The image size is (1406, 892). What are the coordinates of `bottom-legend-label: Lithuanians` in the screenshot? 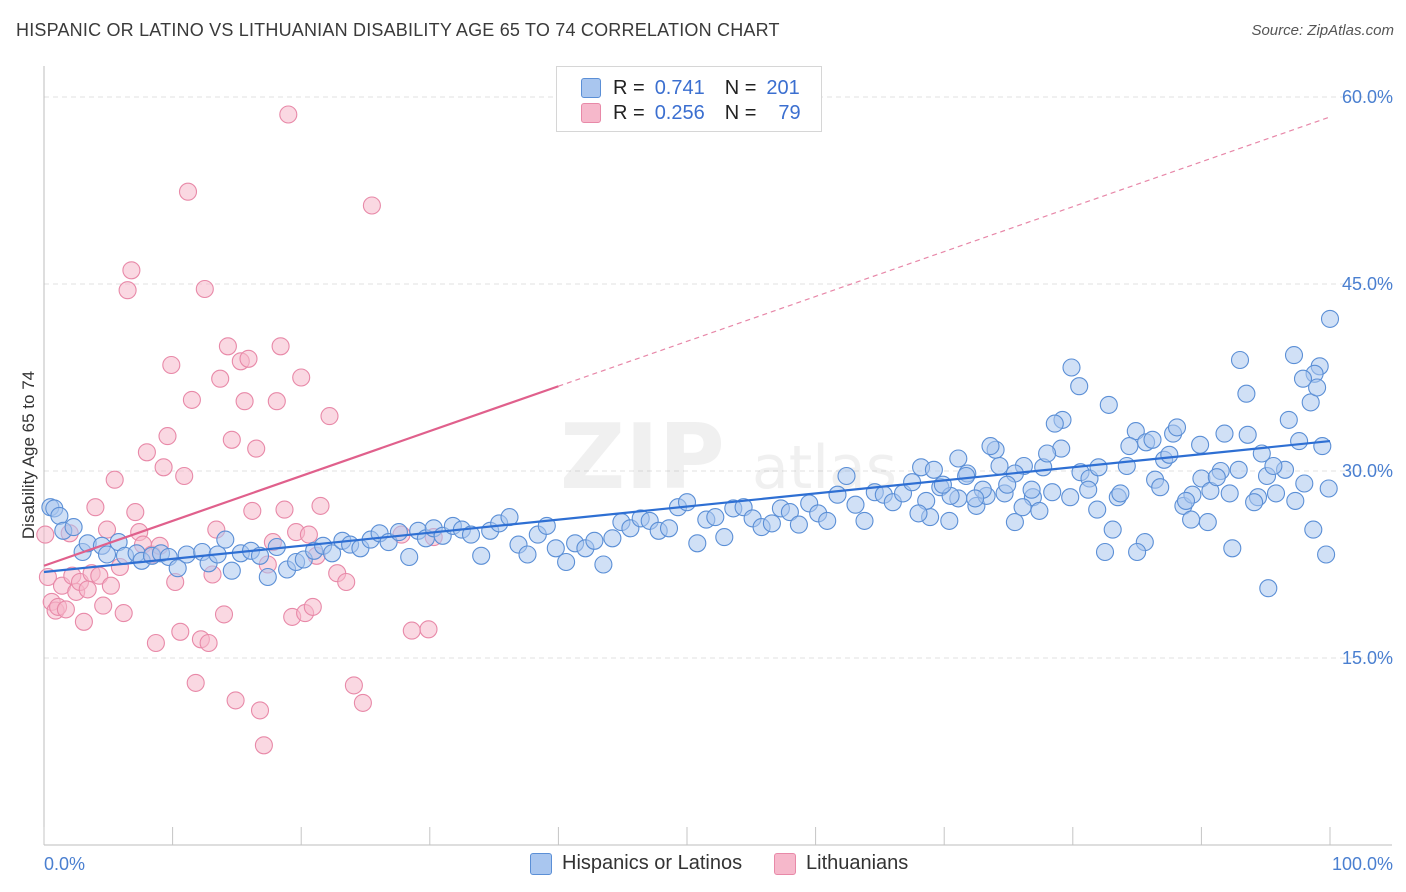 It's located at (857, 863).